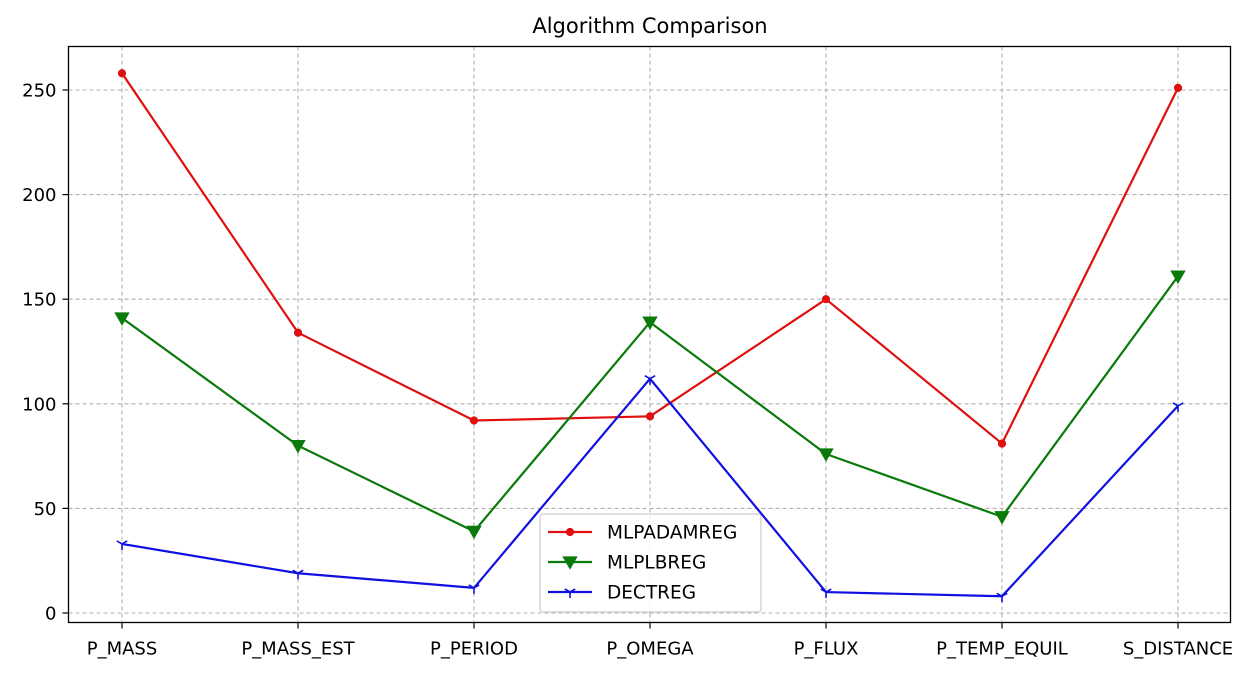 This screenshot has width=1257, height=674. What do you see at coordinates (649, 26) in the screenshot?
I see `chart-title: Algorithm Comparison` at bounding box center [649, 26].